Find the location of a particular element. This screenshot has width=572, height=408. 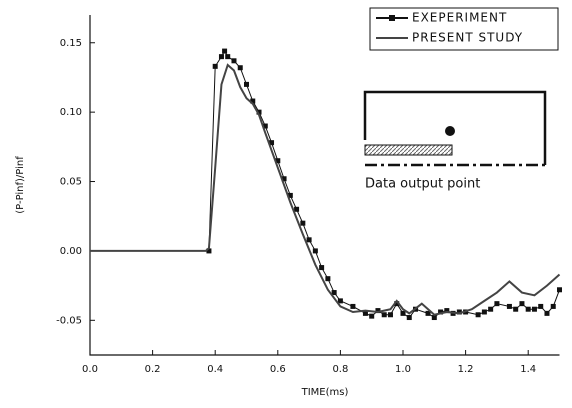

inset-plate is located at coordinates (408, 150).